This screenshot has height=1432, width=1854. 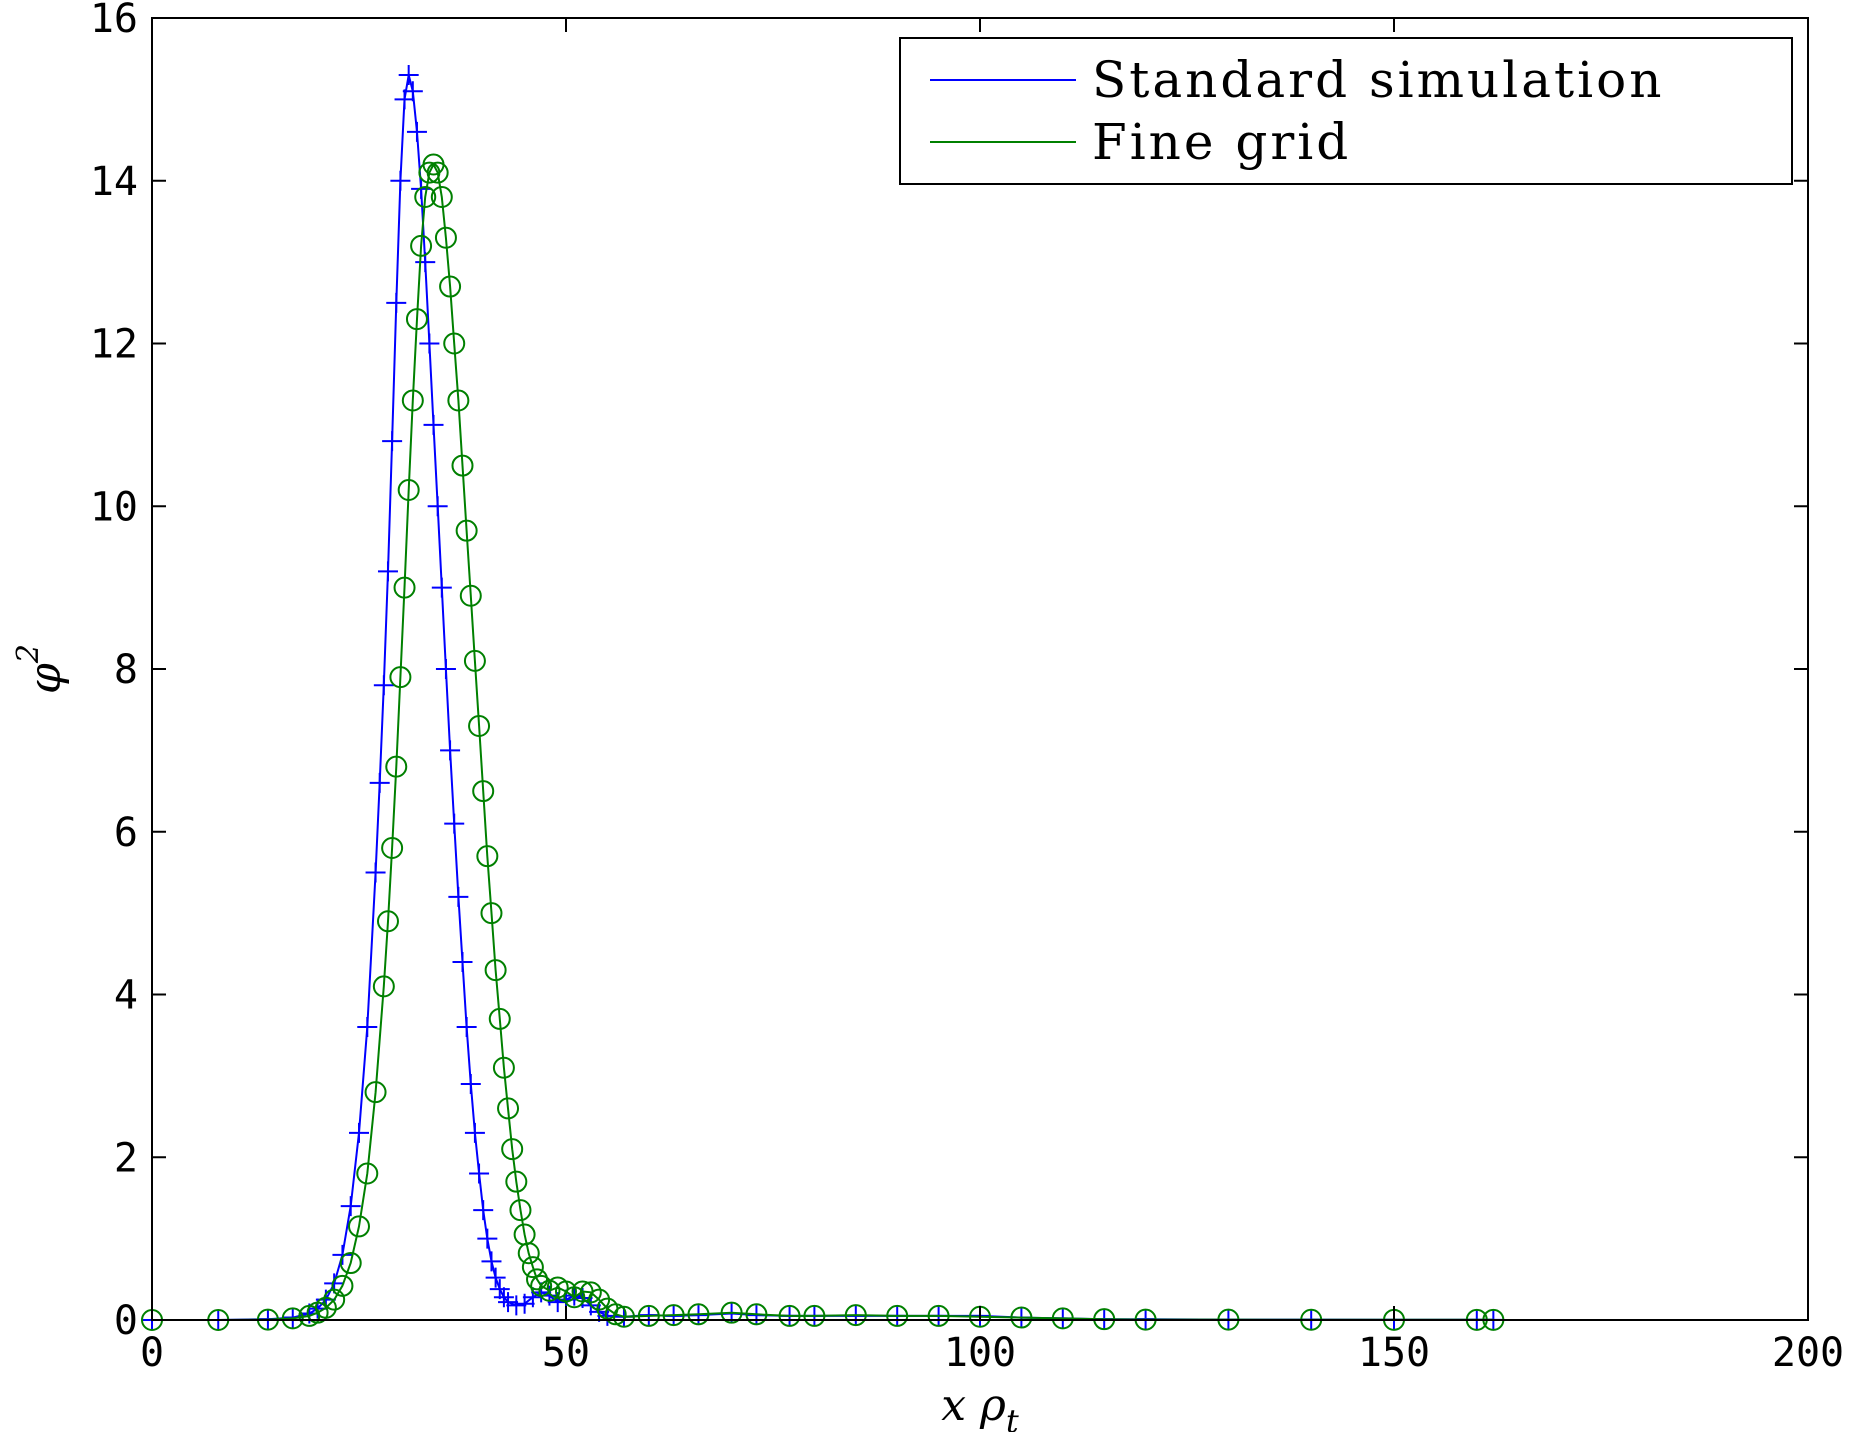 What do you see at coordinates (126, 1158) in the screenshot?
I see `y-tick-label: 2` at bounding box center [126, 1158].